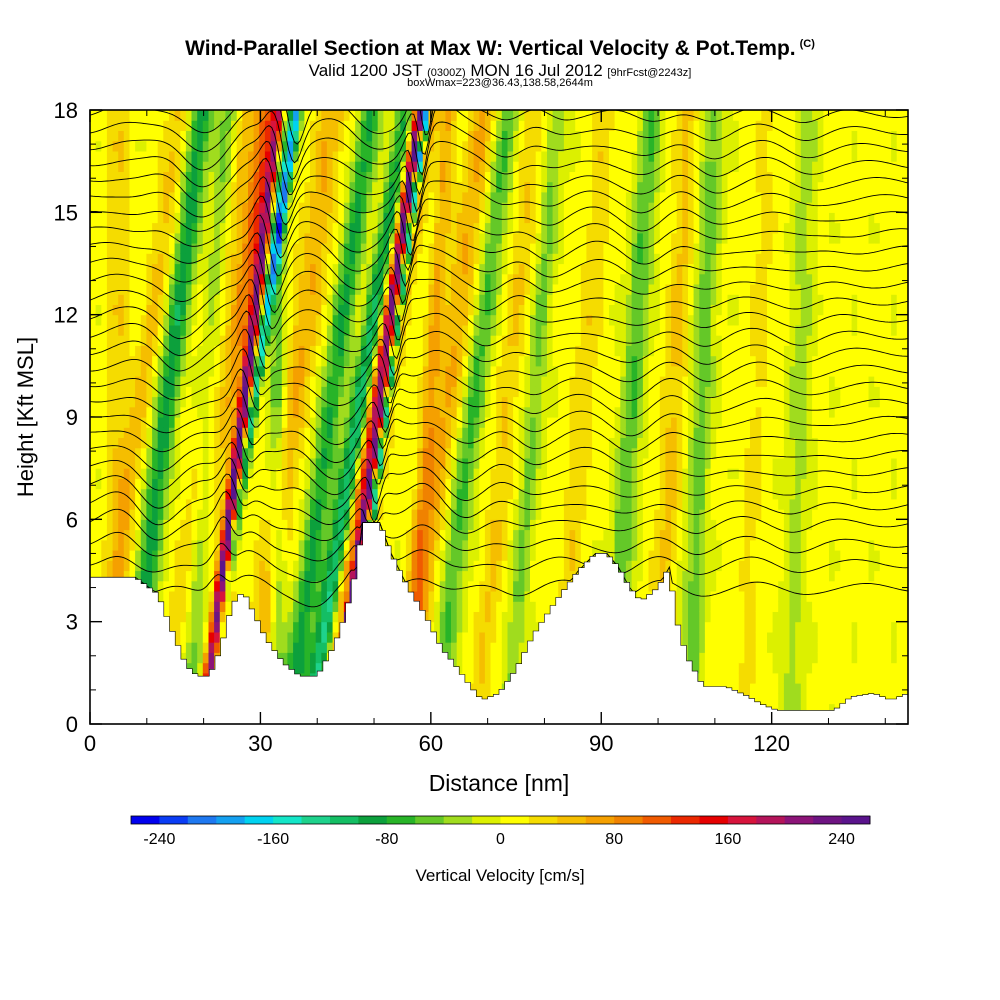 This screenshot has width=1000, height=1000. What do you see at coordinates (536, 70) in the screenshot?
I see `valid-date: MON 16 Jul 2012` at bounding box center [536, 70].